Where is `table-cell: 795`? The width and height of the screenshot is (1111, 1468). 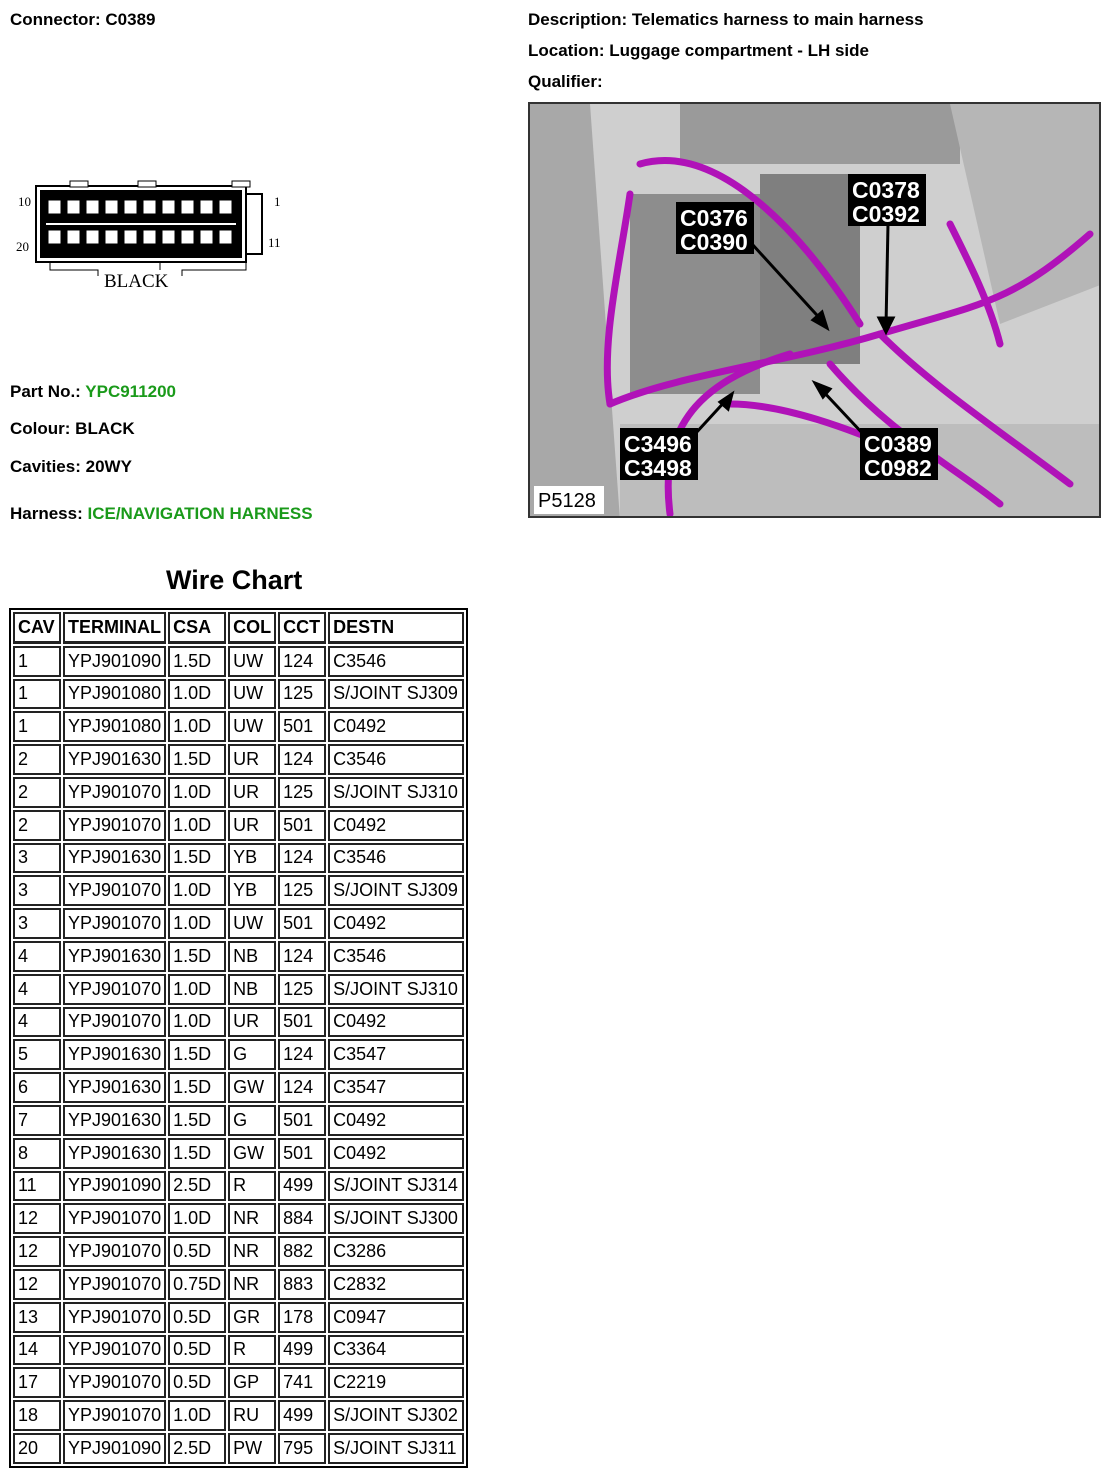
table-cell: 795 is located at coordinates (302, 1448).